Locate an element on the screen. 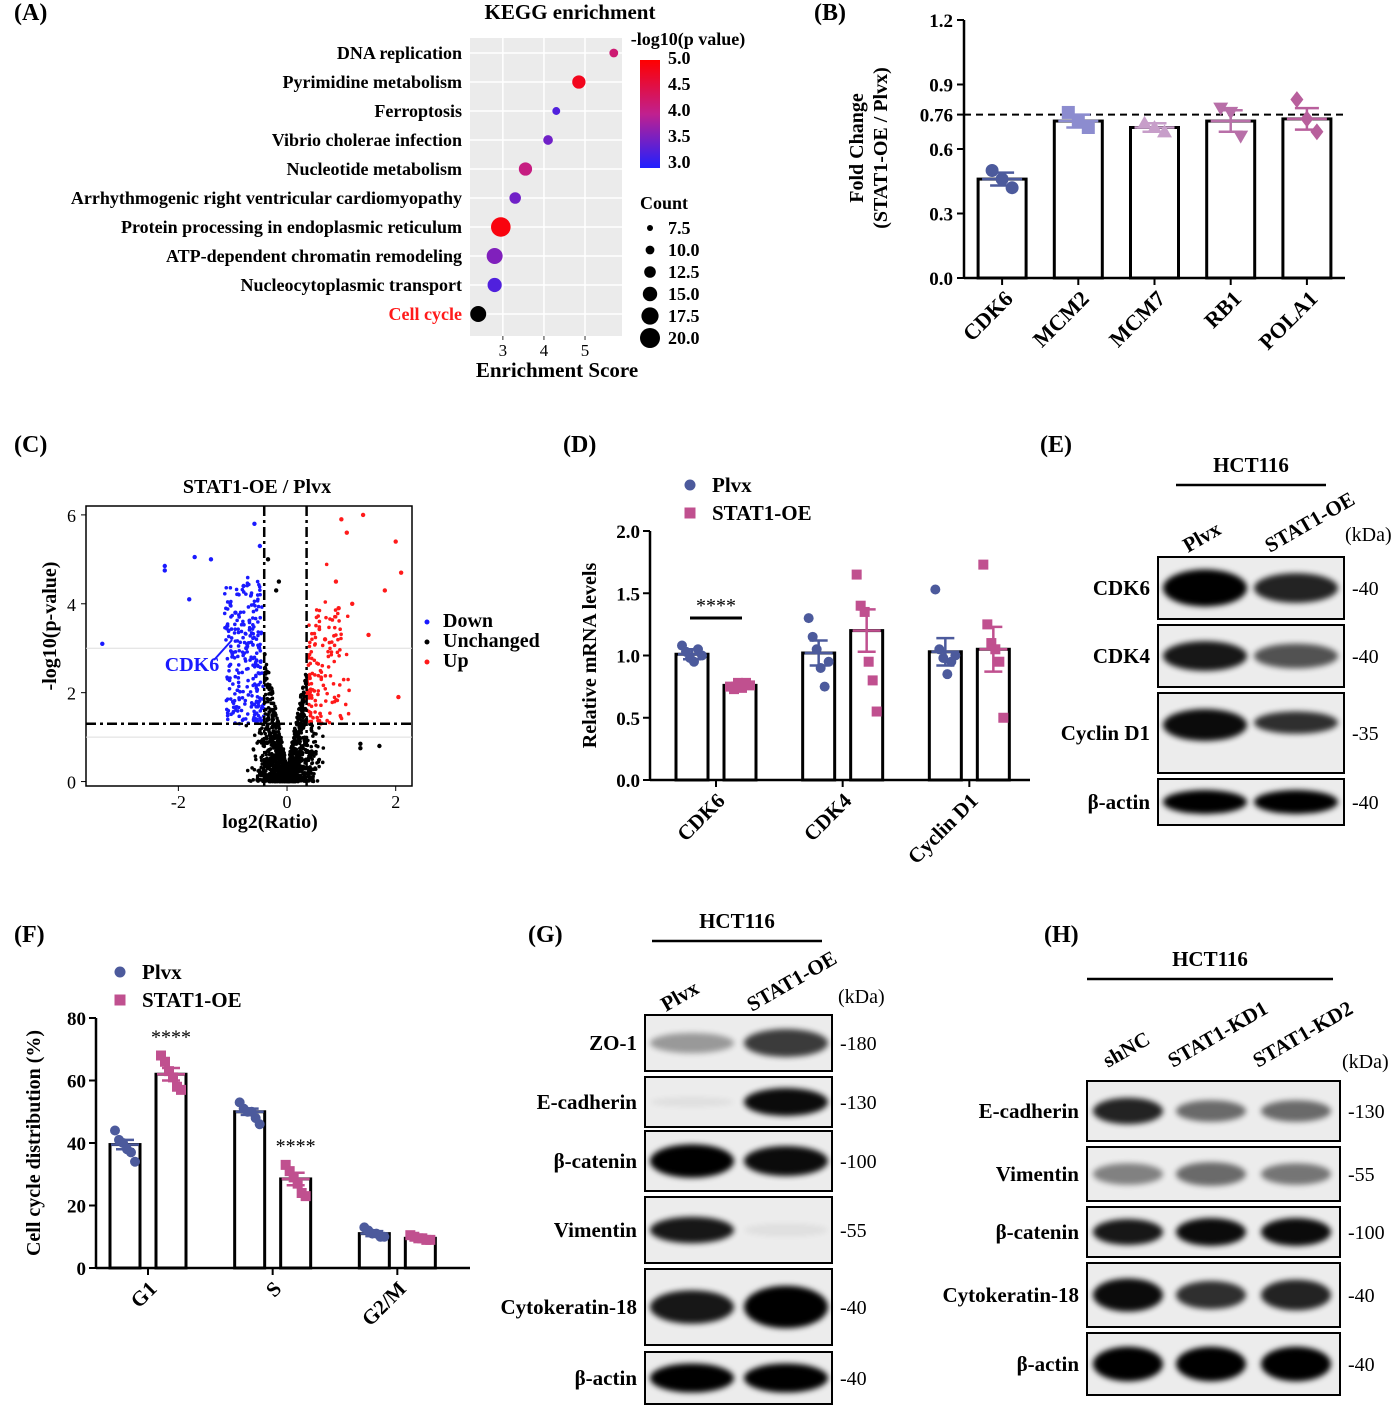 The image size is (1400, 1413). x-tick-label: Cyclin D1 is located at coordinates (943, 829).